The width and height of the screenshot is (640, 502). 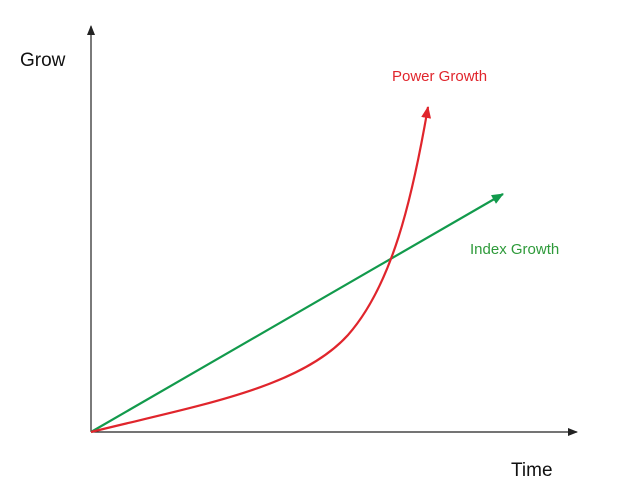 I want to click on x-axis-label: Time, so click(x=532, y=470).